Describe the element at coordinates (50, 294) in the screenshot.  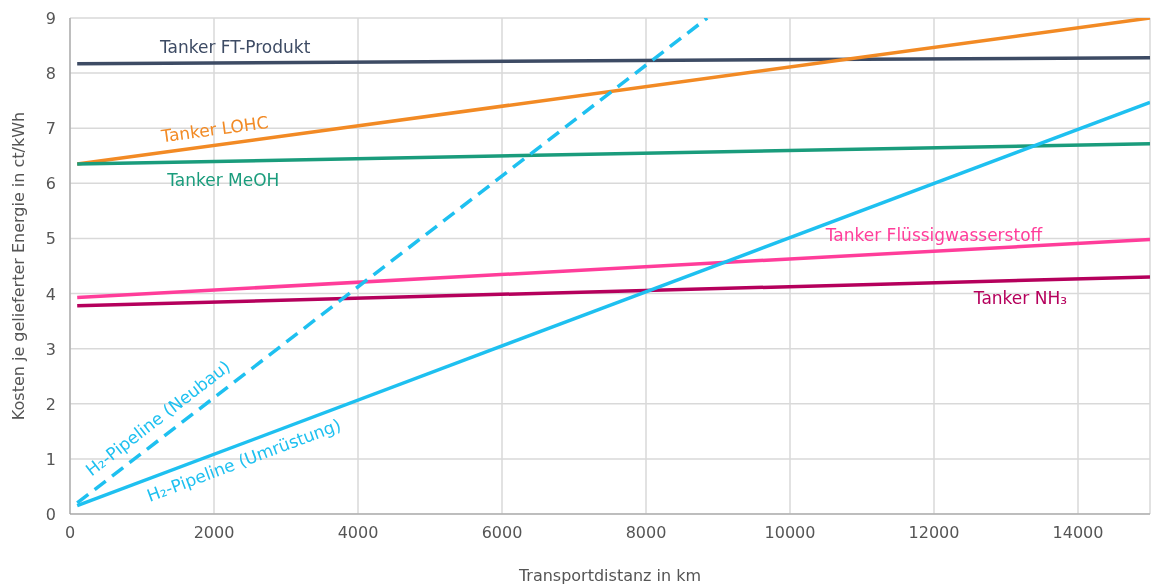
I see `y-tick-label: 4` at that location.